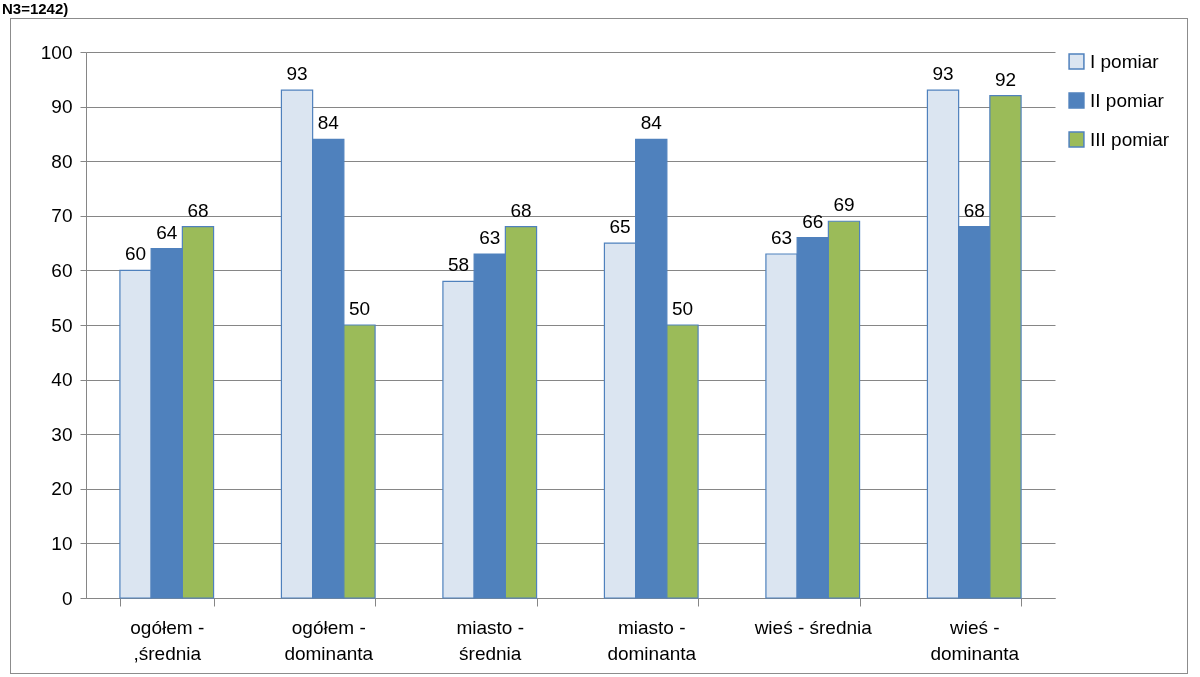 Image resolution: width=1200 pixels, height=677 pixels. Describe the element at coordinates (62, 161) in the screenshot. I see `y-tick-label: 80` at that location.